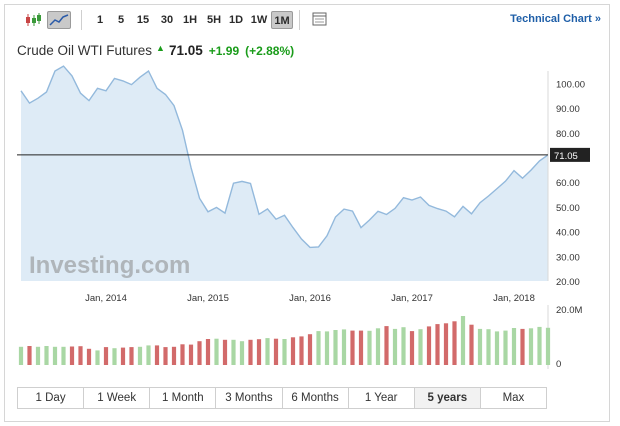 This screenshot has width=620, height=426. I want to click on last-price: 71.05, so click(185, 50).